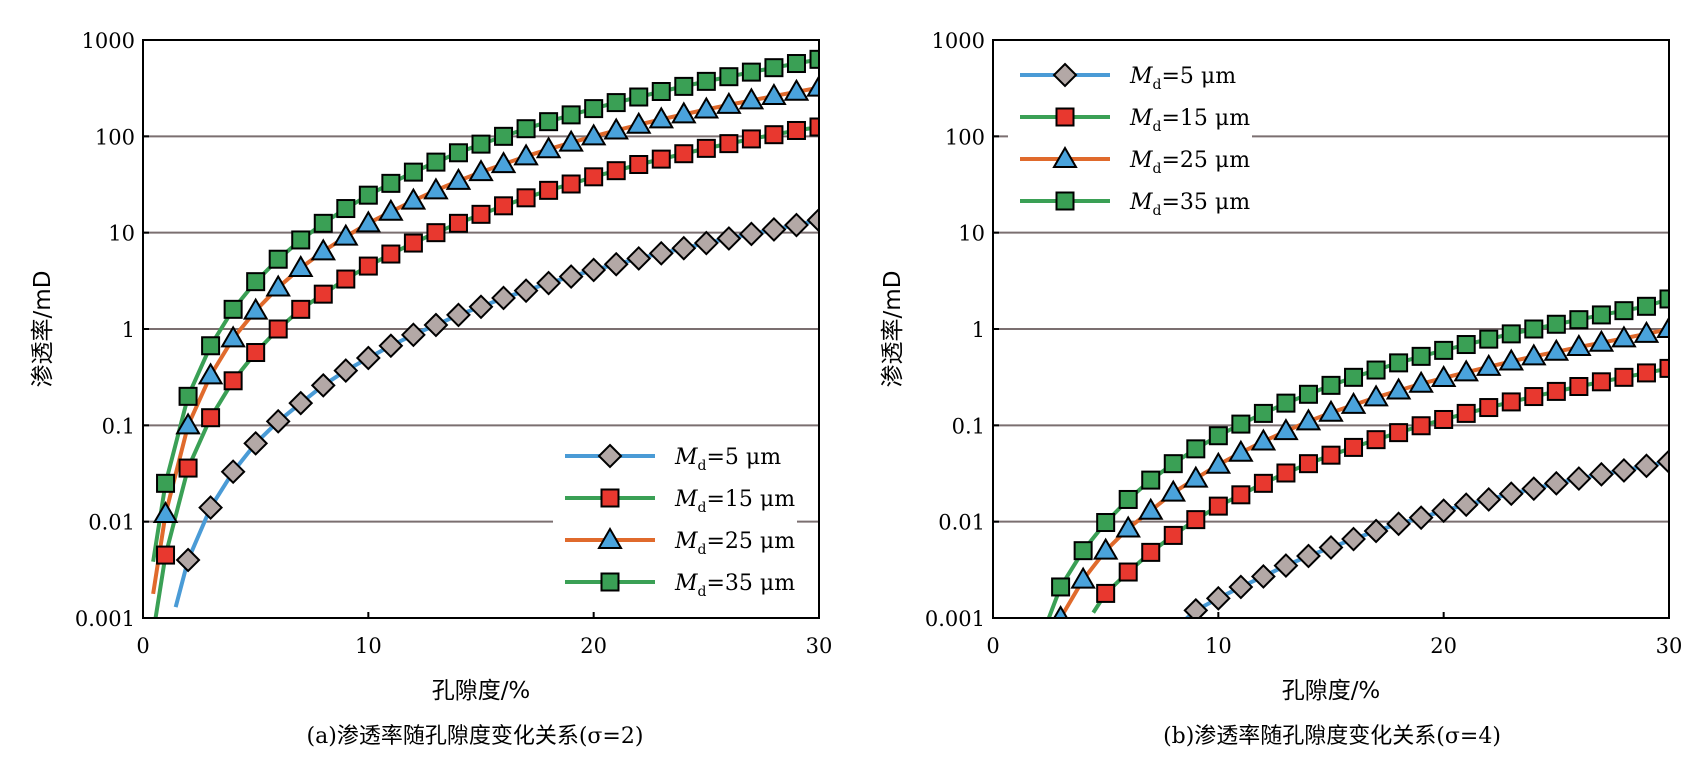 Image resolution: width=1708 pixels, height=780 pixels. Describe the element at coordinates (1669, 646) in the screenshot. I see `x-tick-label: 30` at that location.